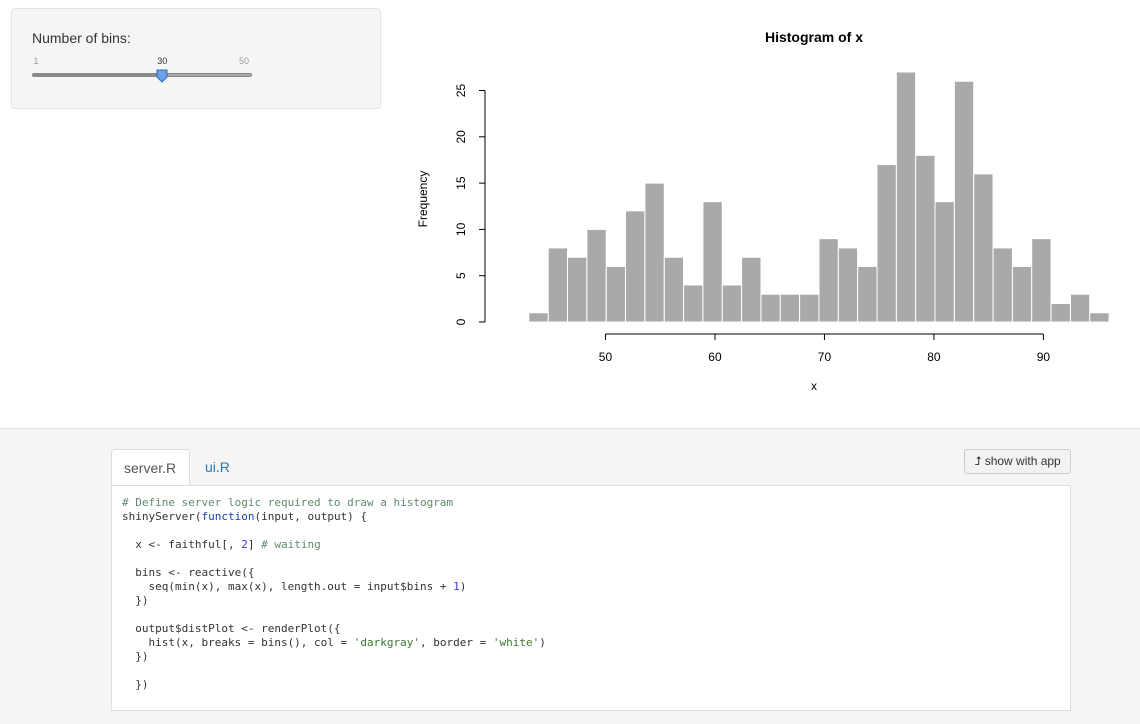 The width and height of the screenshot is (1140, 724). I want to click on y-tick-label: 10, so click(461, 229).